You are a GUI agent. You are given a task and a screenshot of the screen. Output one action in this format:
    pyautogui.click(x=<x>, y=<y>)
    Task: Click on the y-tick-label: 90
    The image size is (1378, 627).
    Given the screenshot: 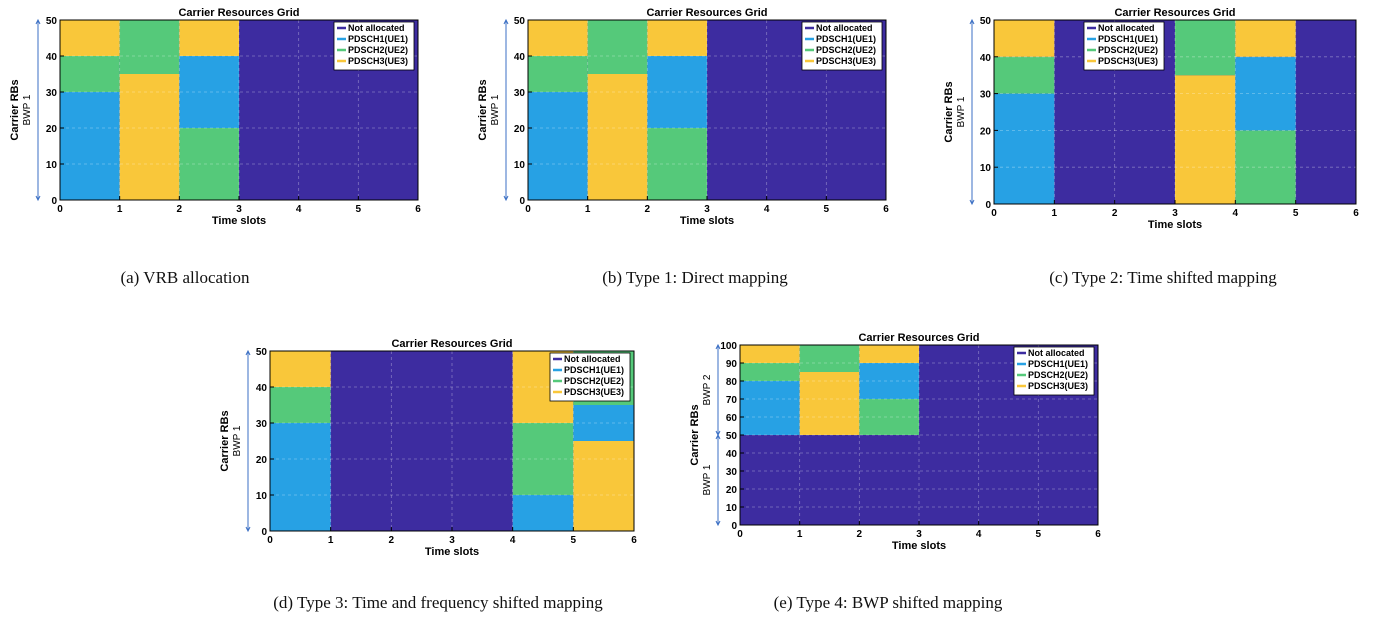 What is the action you would take?
    pyautogui.click(x=732, y=364)
    